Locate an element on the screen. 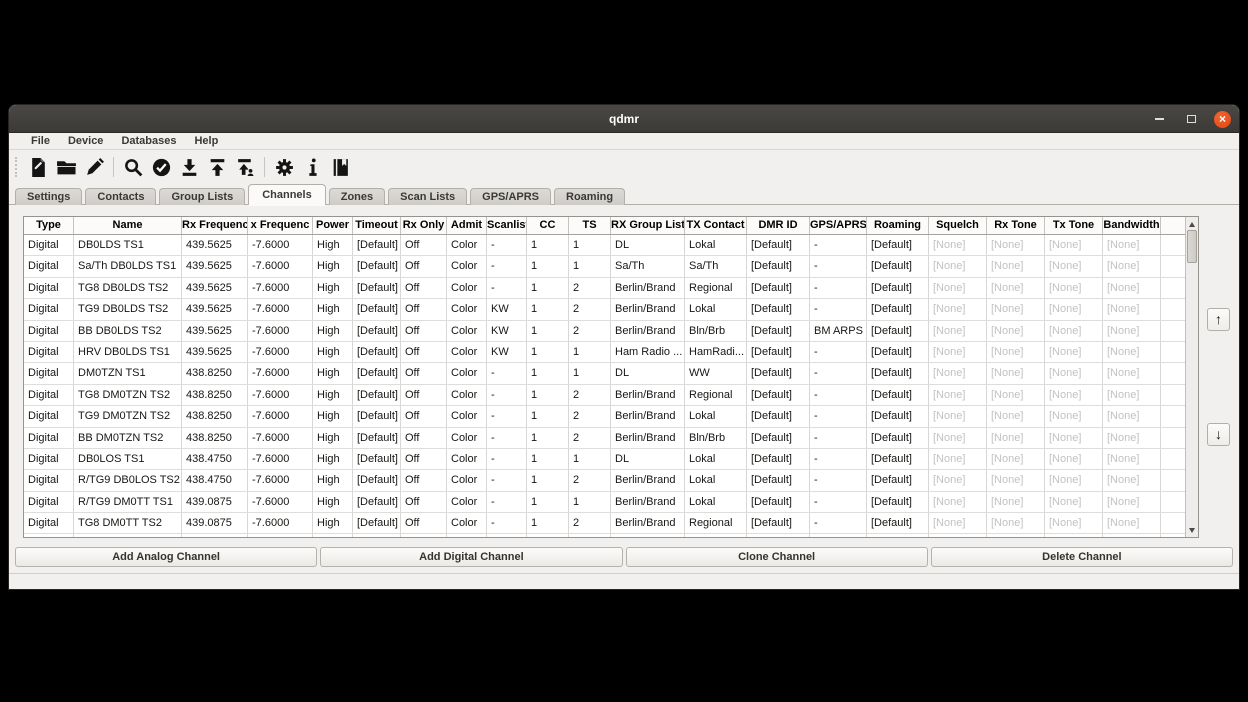 Image resolution: width=1248 pixels, height=702 pixels. cell: HRV DB0LDS TS1 is located at coordinates (128, 352).